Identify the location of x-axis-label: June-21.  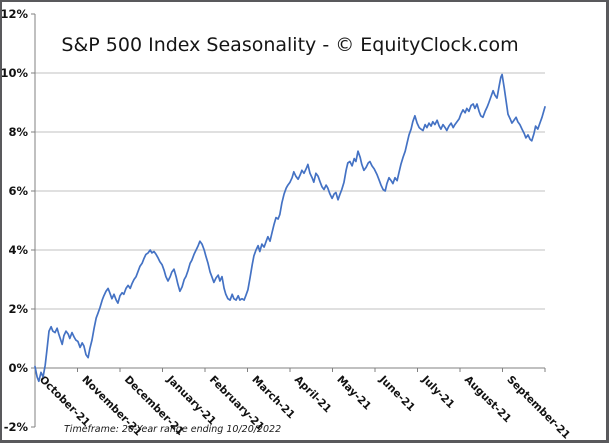
(396, 393).